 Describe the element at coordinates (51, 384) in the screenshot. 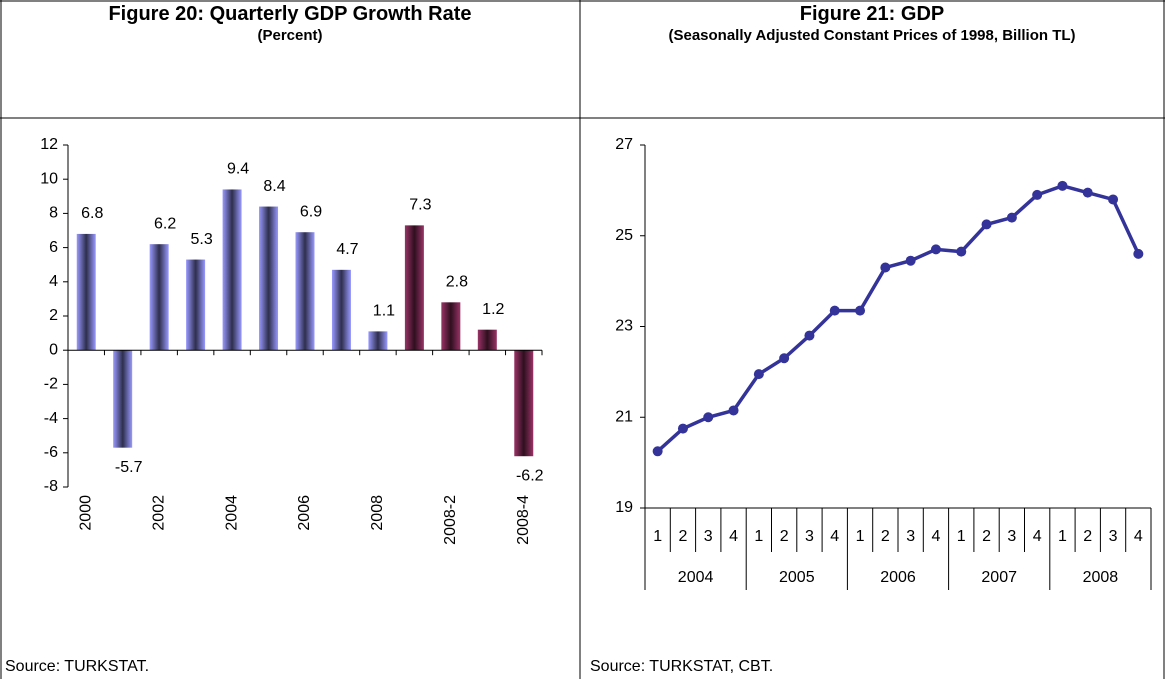

I see `y-tick-label: -2` at that location.